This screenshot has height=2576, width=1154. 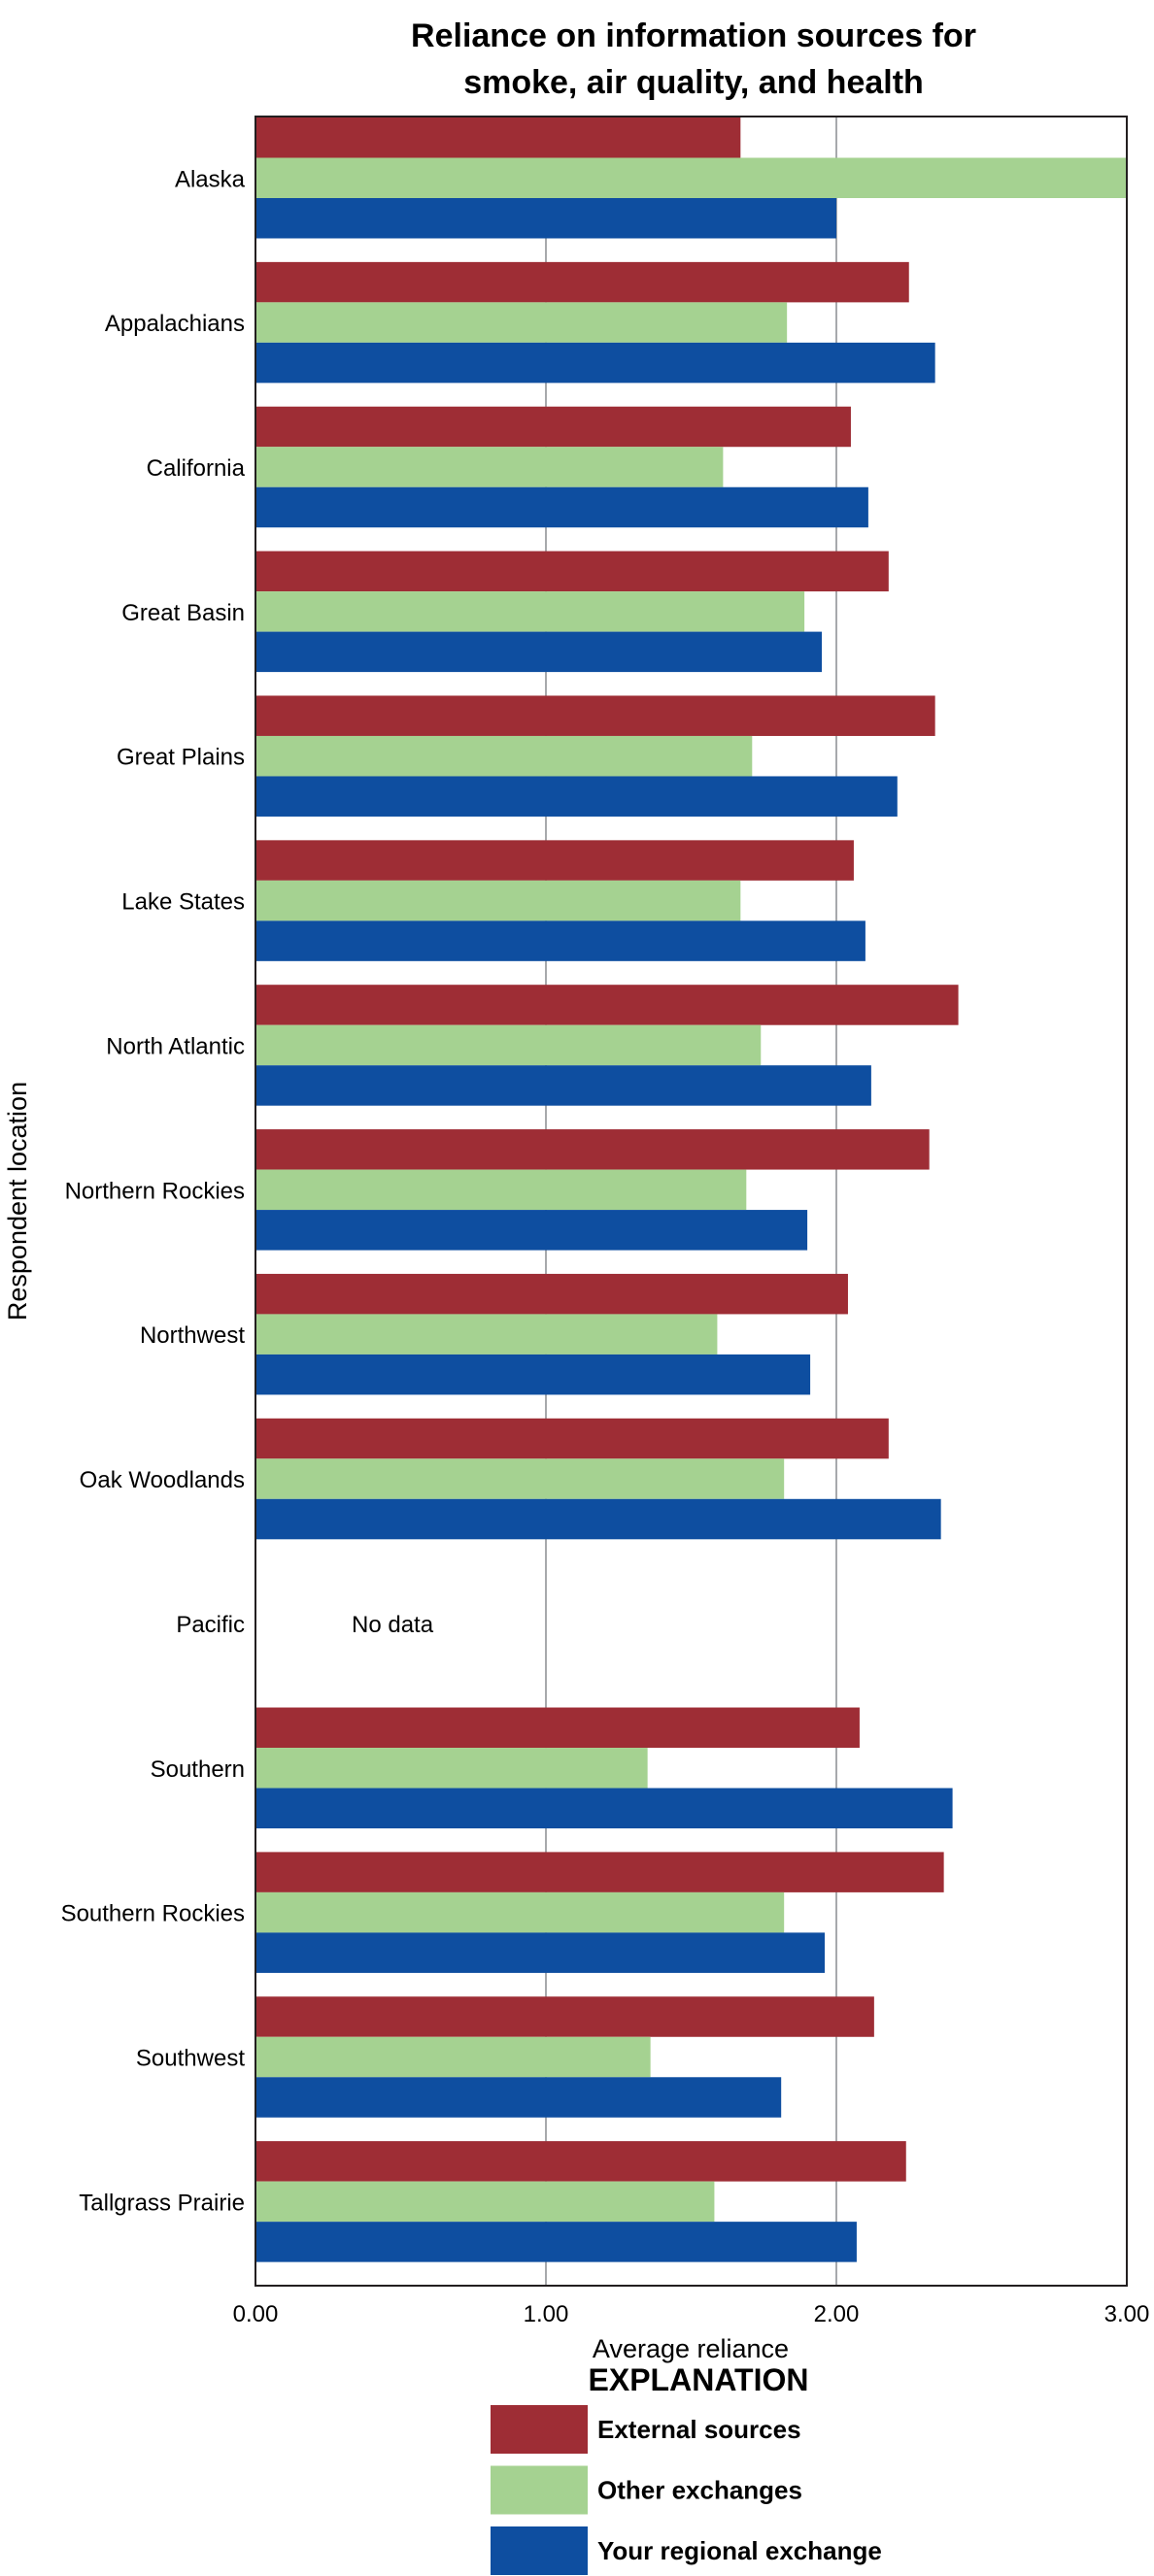 What do you see at coordinates (699, 2490) in the screenshot?
I see `legend-label: Other exchanges` at bounding box center [699, 2490].